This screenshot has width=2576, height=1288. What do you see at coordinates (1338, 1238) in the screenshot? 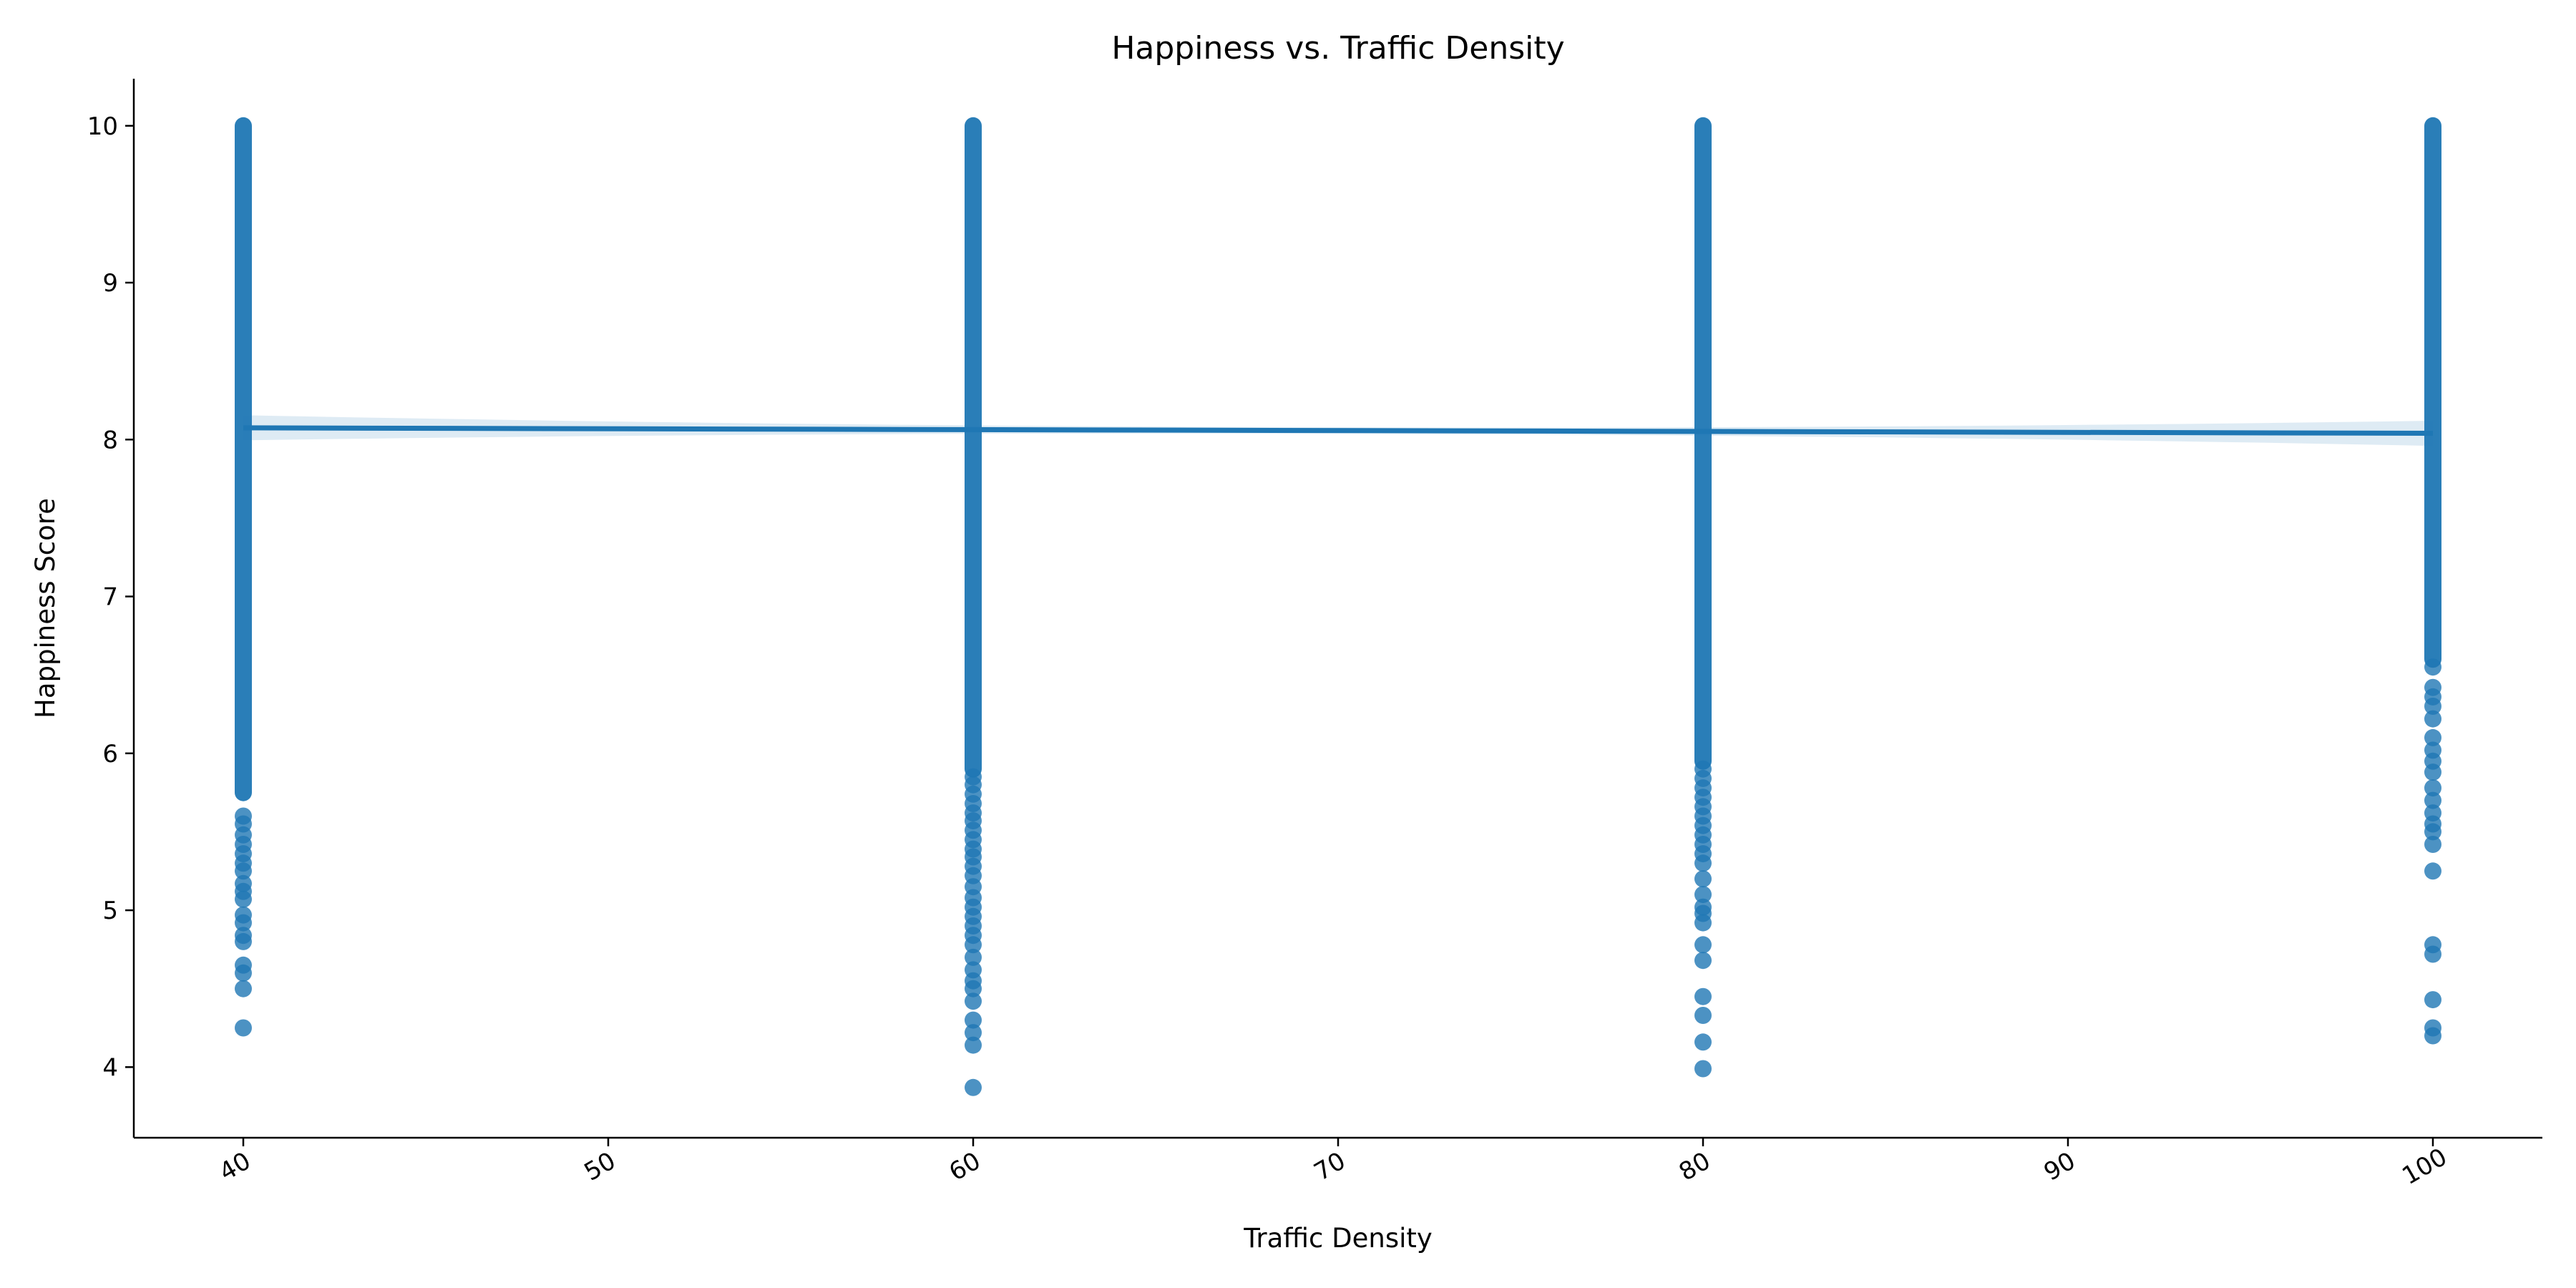
I see `x-axis-label: Traffic Density` at bounding box center [1338, 1238].